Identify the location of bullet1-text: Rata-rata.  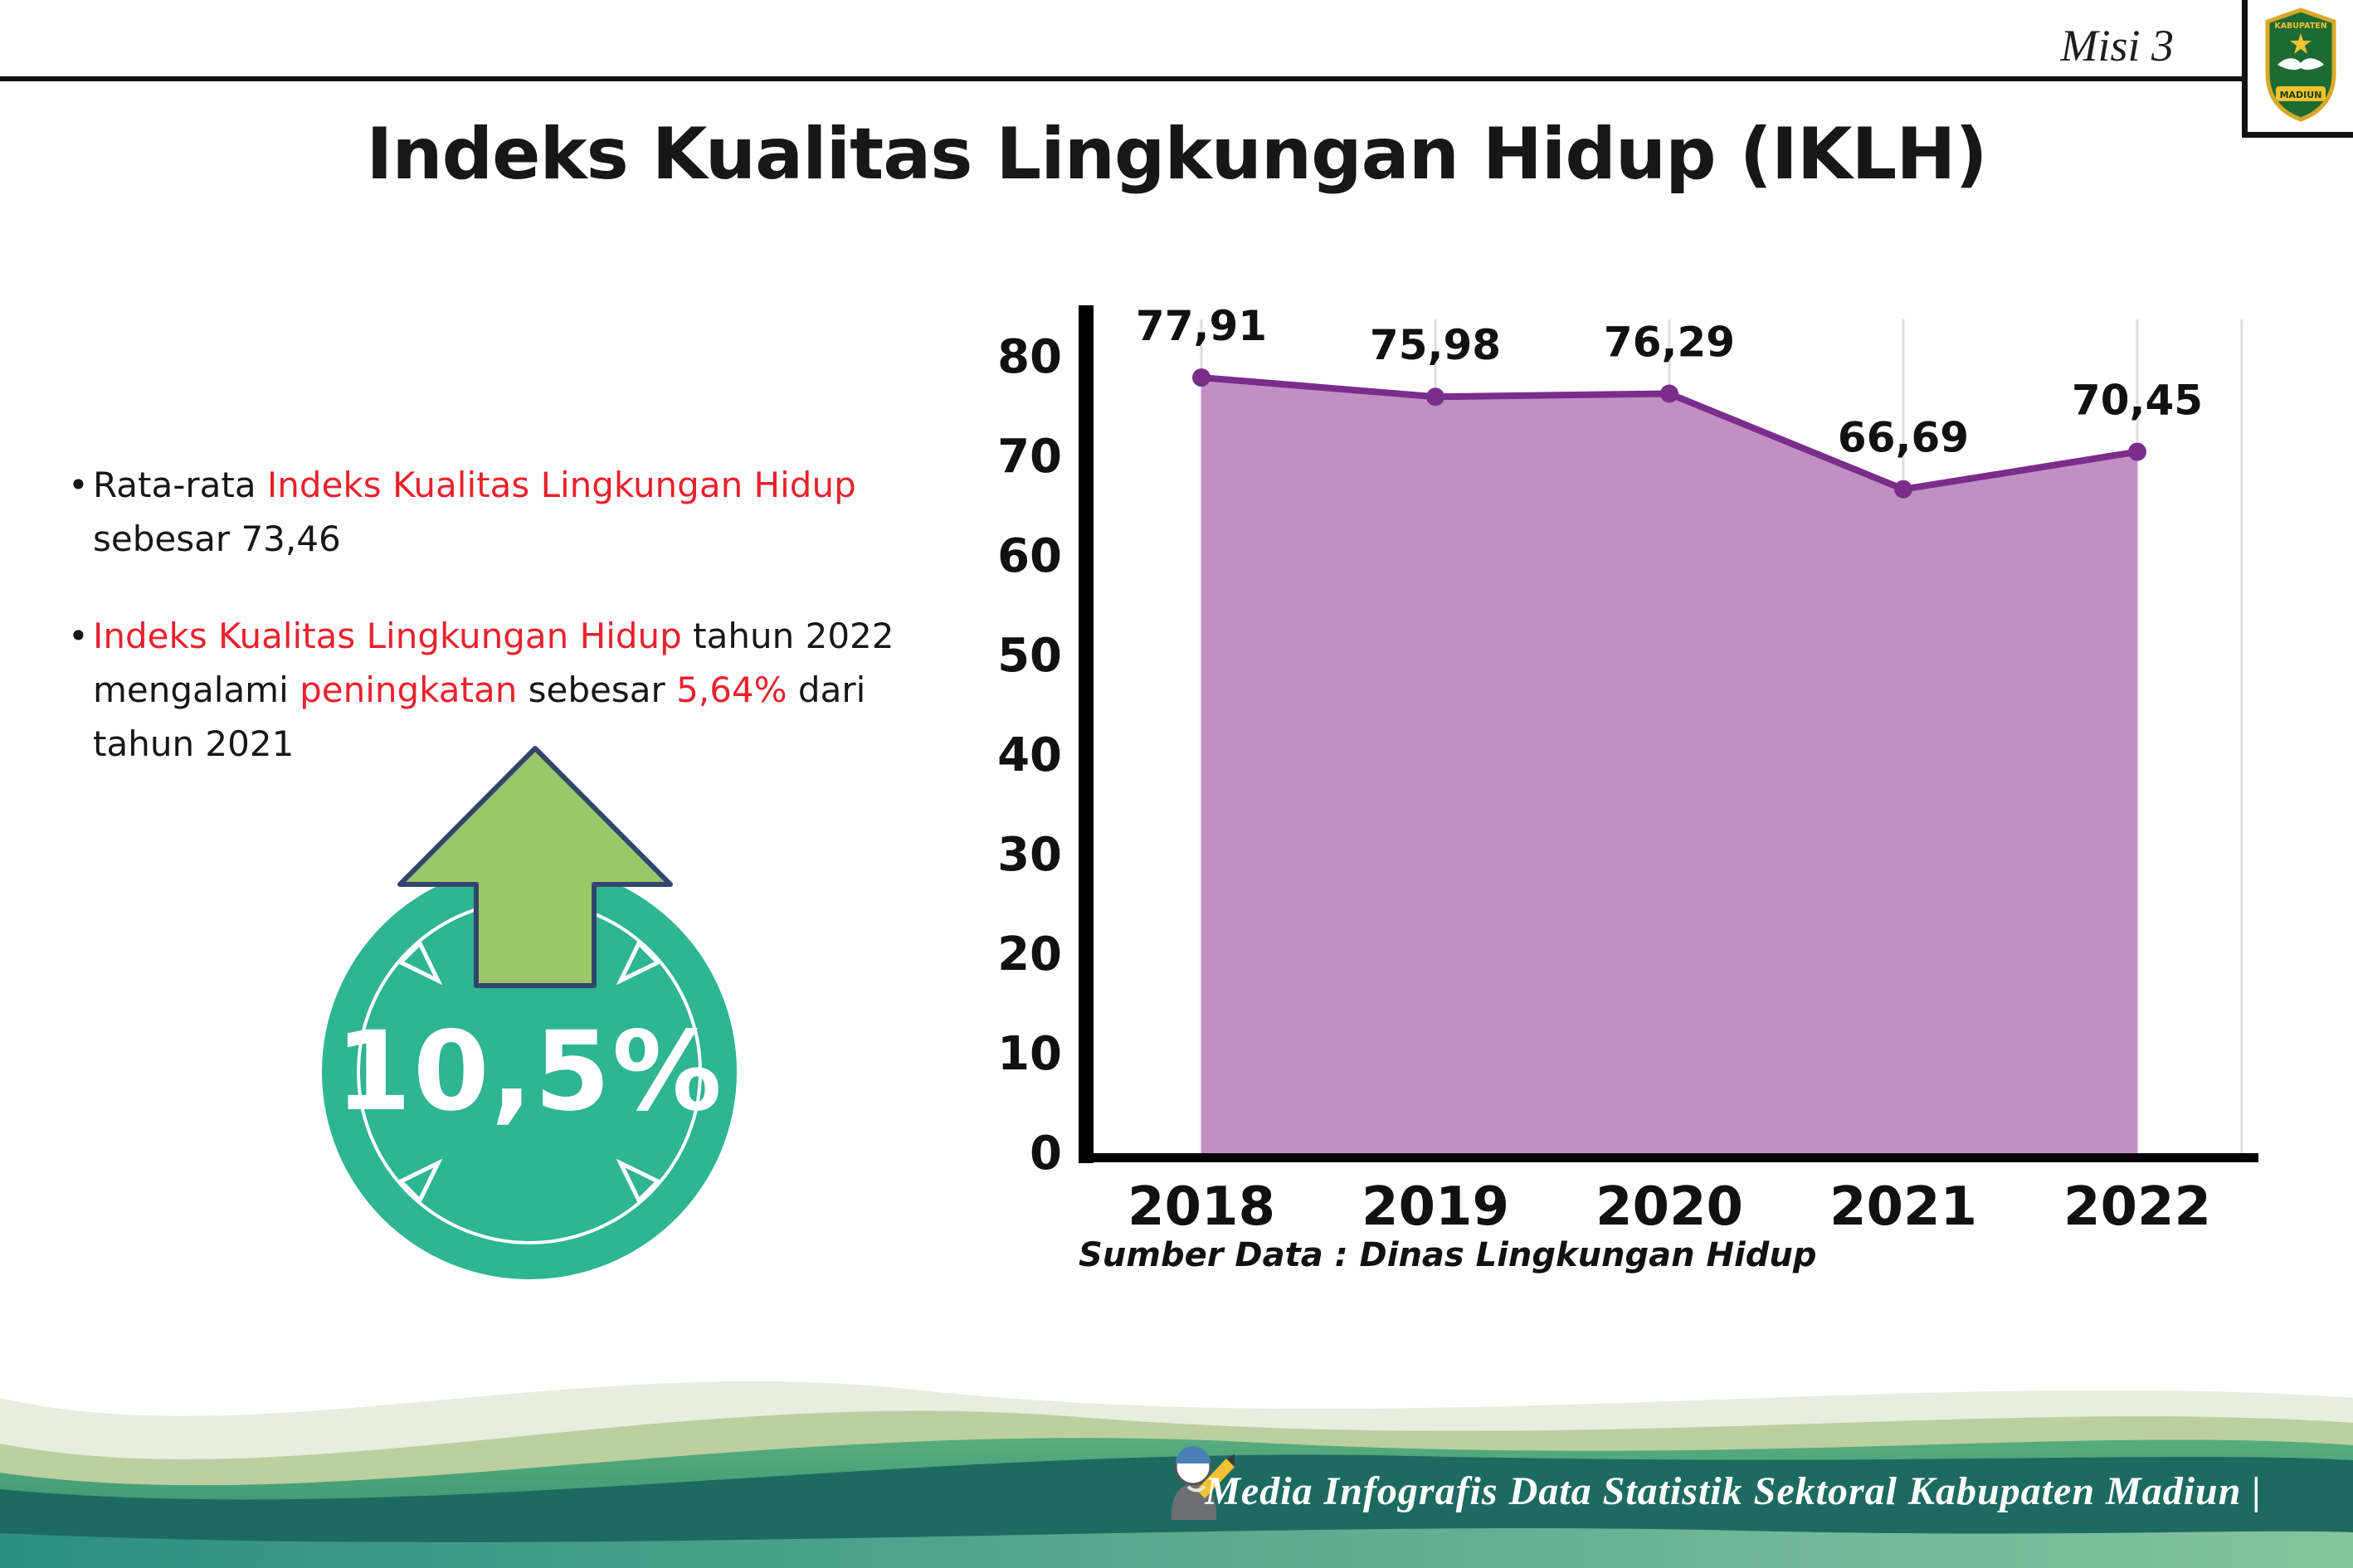
(180, 485).